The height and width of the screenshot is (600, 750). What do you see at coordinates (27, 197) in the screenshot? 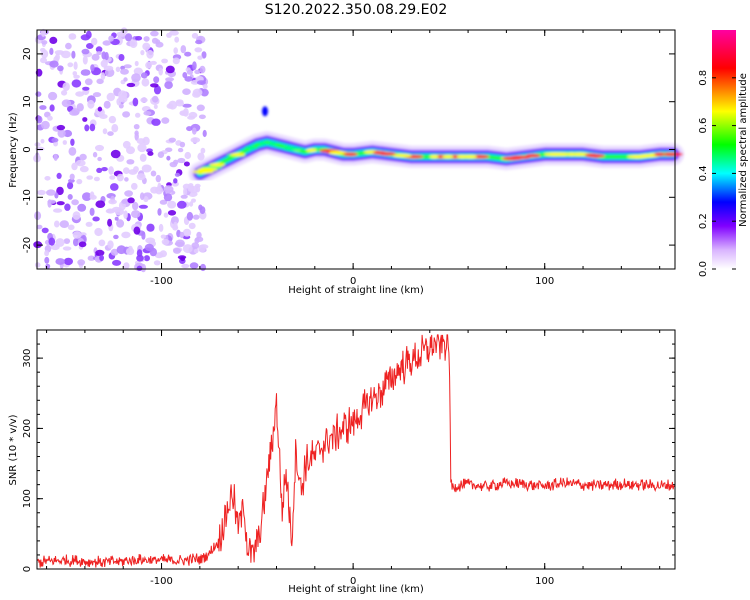
I see `y-tick-label: -10` at bounding box center [27, 197].